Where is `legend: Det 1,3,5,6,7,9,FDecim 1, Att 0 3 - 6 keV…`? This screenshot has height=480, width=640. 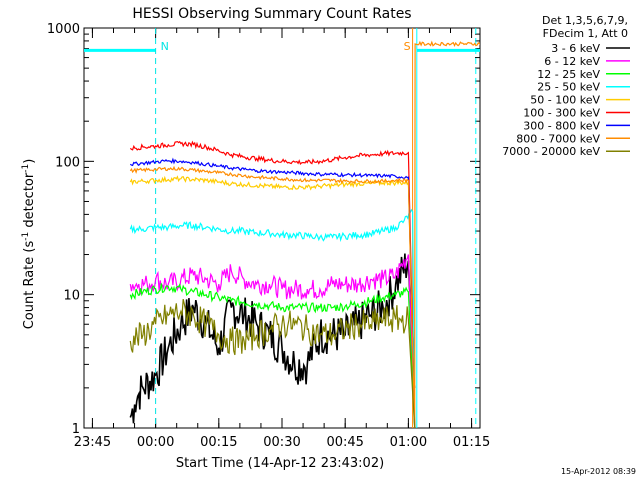 legend: Det 1,3,5,6,7,9,FDecim 1, Att 0 3 - 6 keV… is located at coordinates (566, 86).